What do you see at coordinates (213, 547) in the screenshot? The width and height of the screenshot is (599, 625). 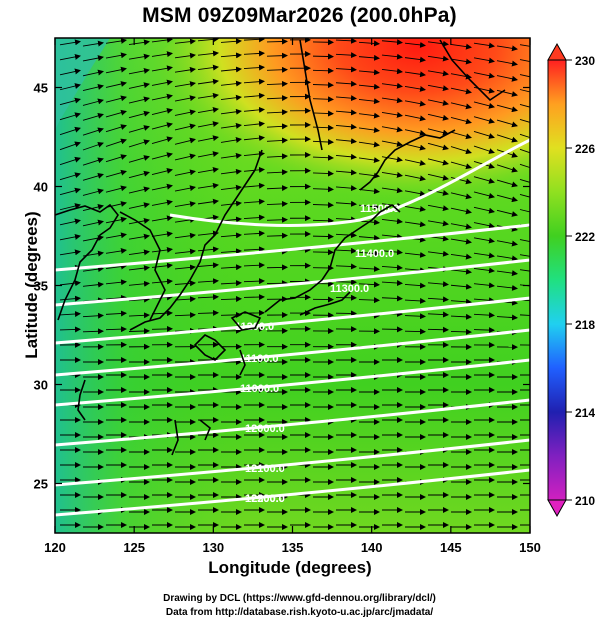 I see `x-tick-label: 130` at bounding box center [213, 547].